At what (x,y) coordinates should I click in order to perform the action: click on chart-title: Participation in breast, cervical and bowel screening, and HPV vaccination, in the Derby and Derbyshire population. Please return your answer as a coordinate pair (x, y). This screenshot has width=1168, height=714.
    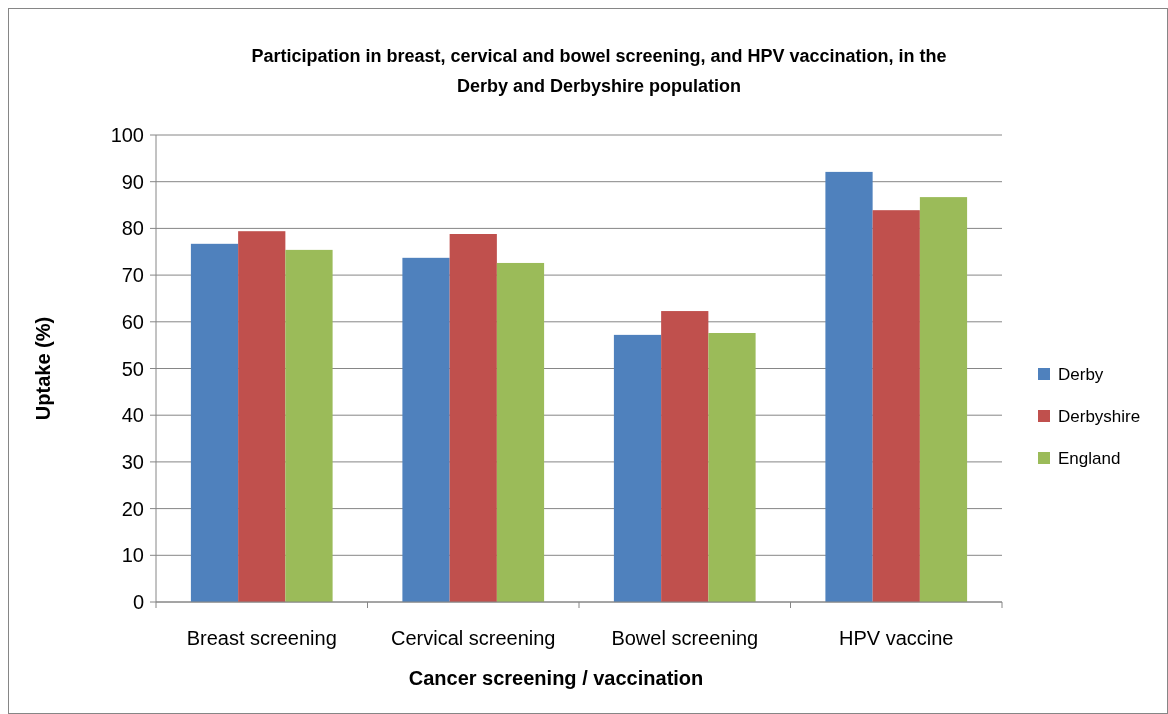
    Looking at the image, I should click on (599, 71).